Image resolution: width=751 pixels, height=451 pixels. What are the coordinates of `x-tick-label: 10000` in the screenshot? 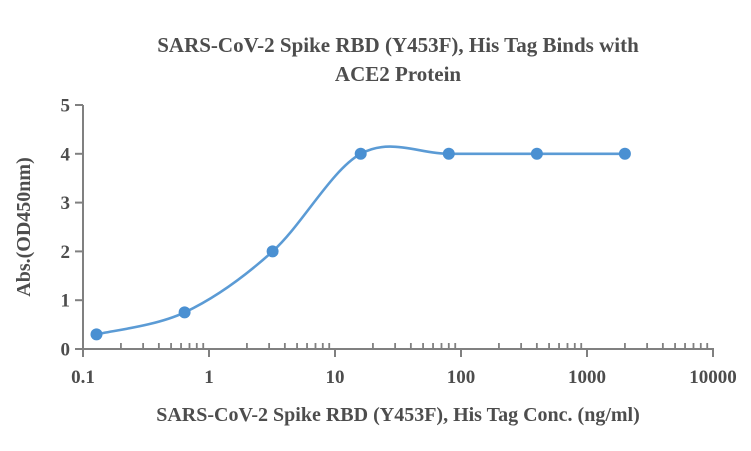 It's located at (713, 377).